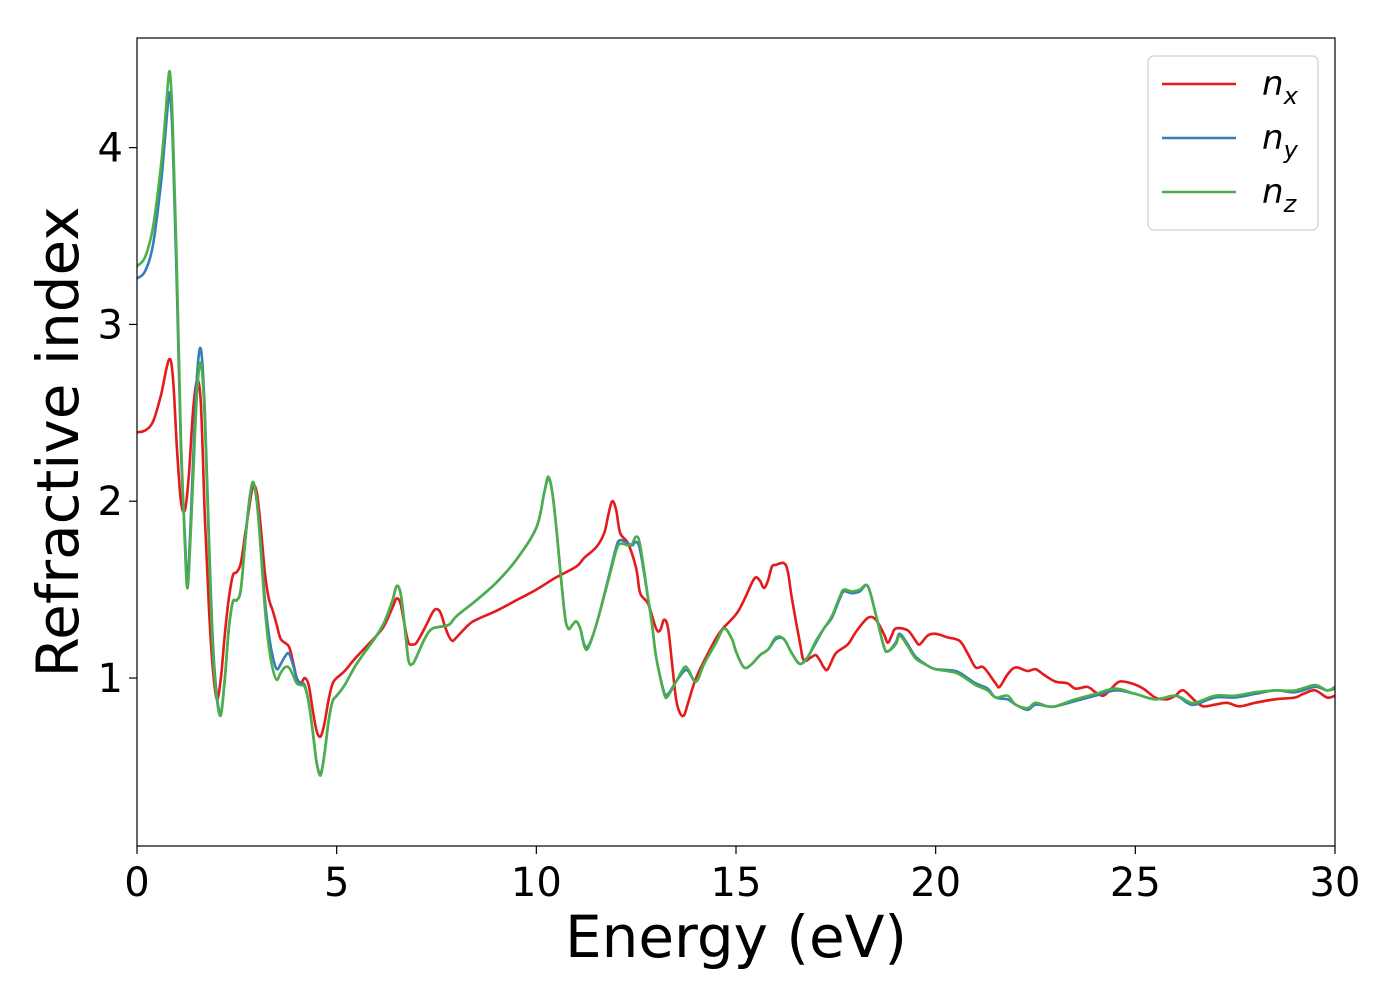 This screenshot has height=1000, width=1400. I want to click on y-tick-label: 4, so click(110, 149).